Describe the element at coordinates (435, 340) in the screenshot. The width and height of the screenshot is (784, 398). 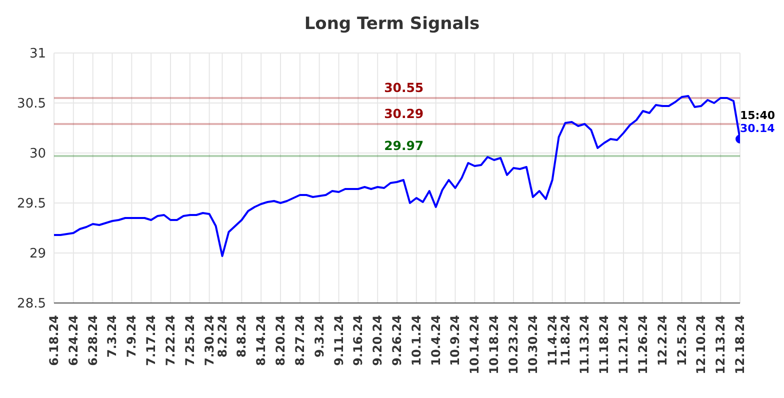
I see `x-tick-label: 10.4.24` at that location.